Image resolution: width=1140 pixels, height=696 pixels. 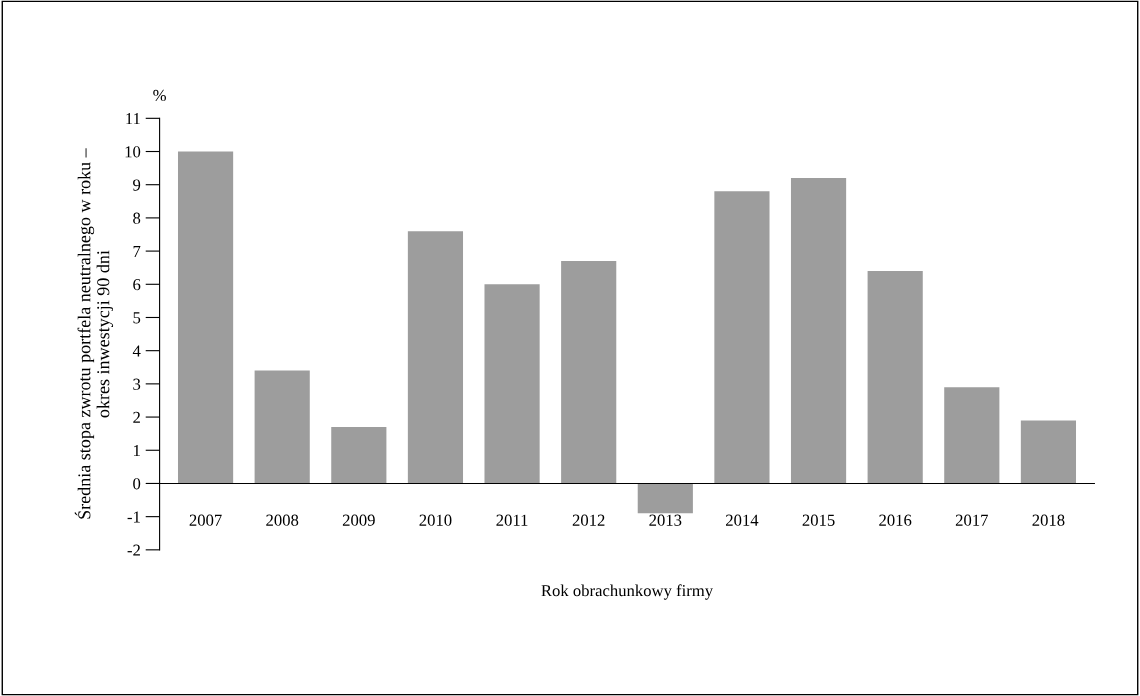 I want to click on x-tick-label: 2013, so click(x=665, y=520).